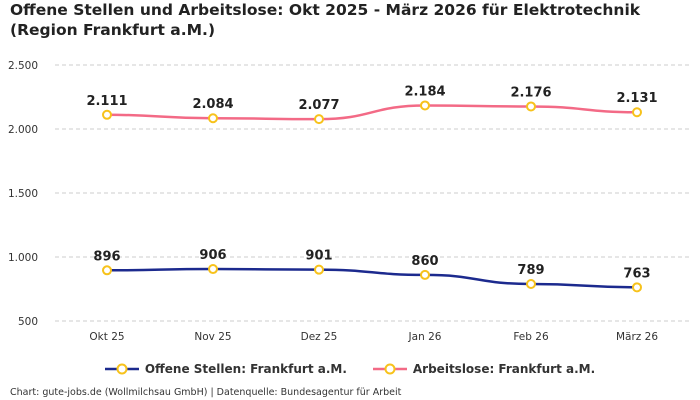 This screenshot has width=700, height=400. Describe the element at coordinates (245, 369) in the screenshot. I see `legend-label: Offene Stellen: Frankfurt a.M.` at that location.